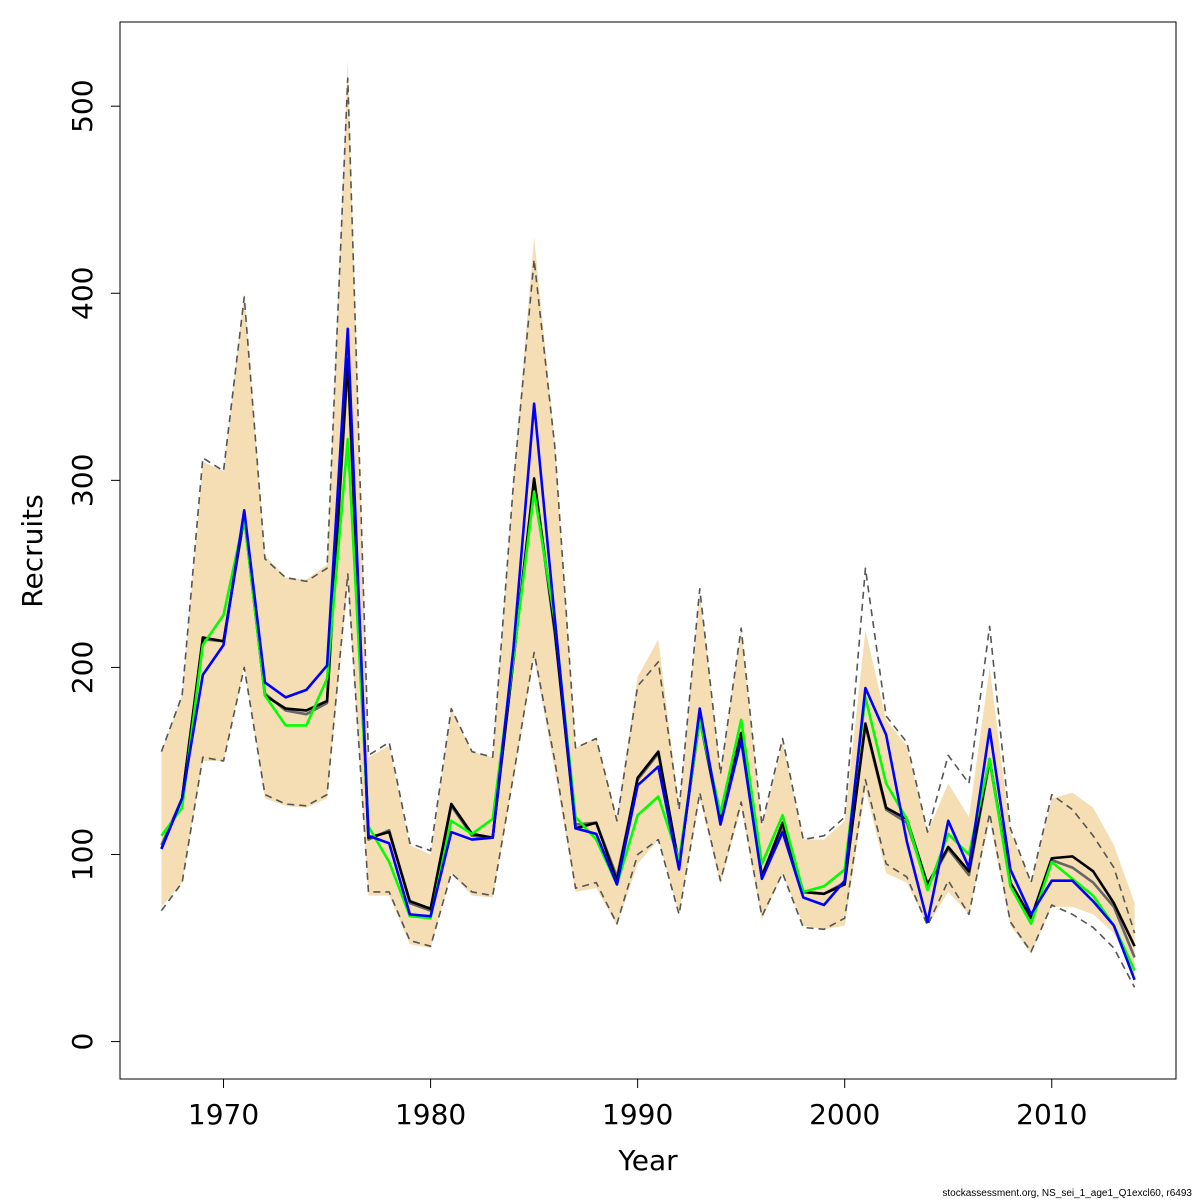  I want to click on x-tick-label: 1990, so click(637, 1114).